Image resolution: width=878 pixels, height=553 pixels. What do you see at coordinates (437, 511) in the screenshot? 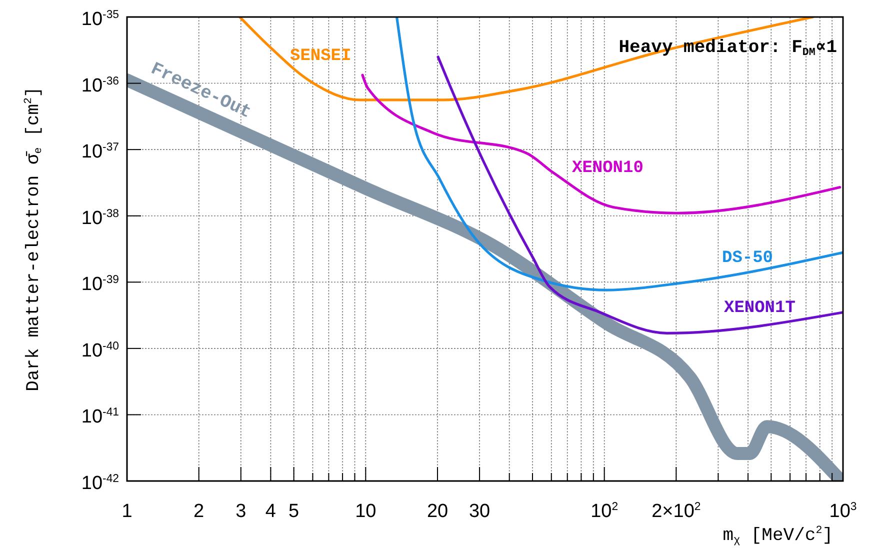
I see `x-tick-label: 20` at bounding box center [437, 511].